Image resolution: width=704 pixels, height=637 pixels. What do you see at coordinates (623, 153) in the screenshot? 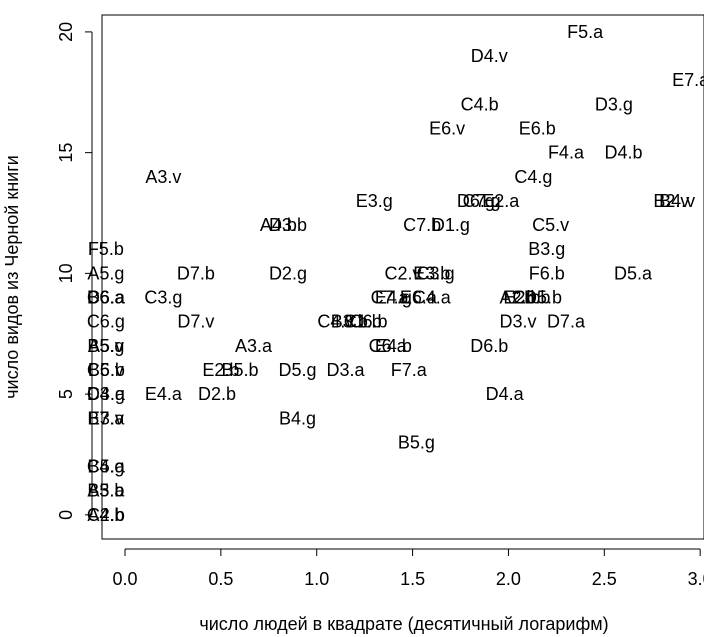
I see `data-point-label: D4.b` at bounding box center [623, 153].